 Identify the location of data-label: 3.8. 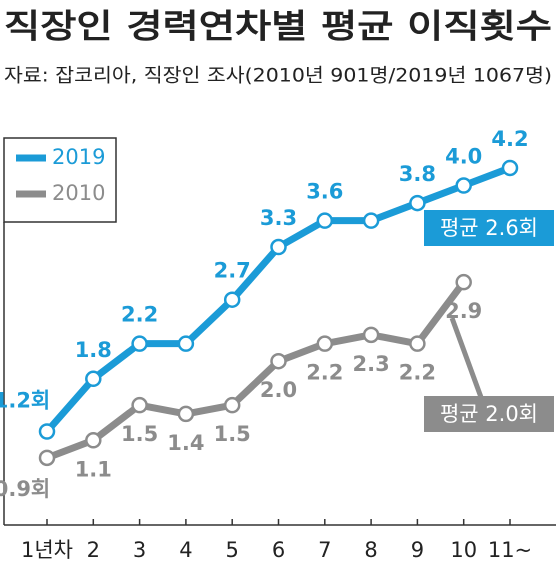
(417, 174).